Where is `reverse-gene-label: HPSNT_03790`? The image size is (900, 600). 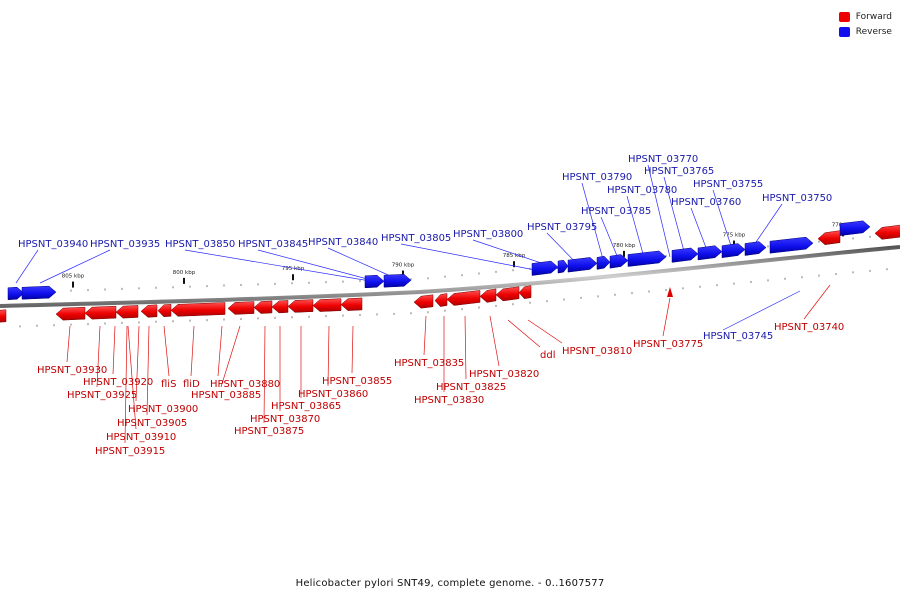
reverse-gene-label: HPSNT_03790 is located at coordinates (597, 177).